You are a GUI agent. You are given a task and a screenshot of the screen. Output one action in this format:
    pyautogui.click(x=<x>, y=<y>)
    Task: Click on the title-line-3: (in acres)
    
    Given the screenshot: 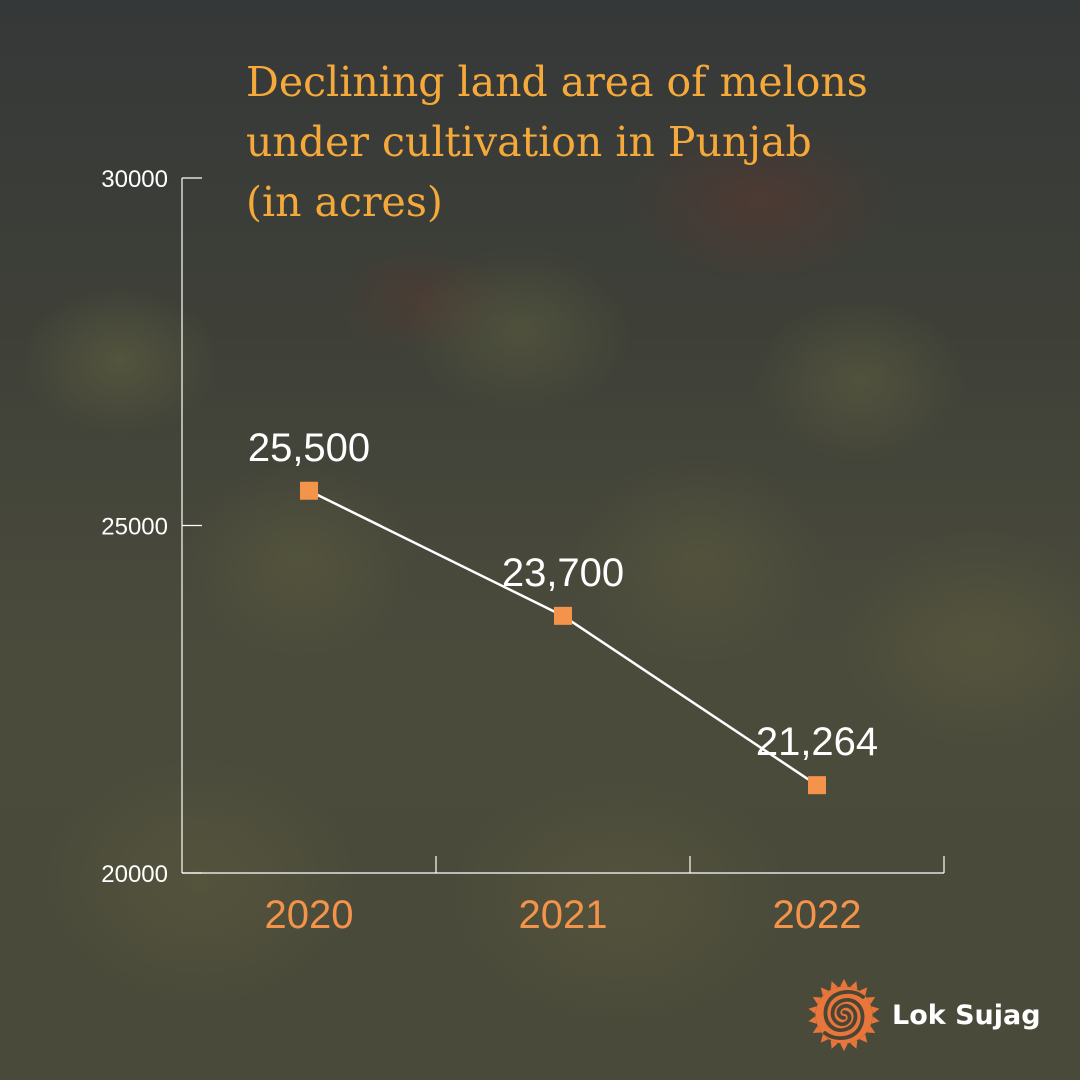 What is the action you would take?
    pyautogui.click(x=344, y=202)
    